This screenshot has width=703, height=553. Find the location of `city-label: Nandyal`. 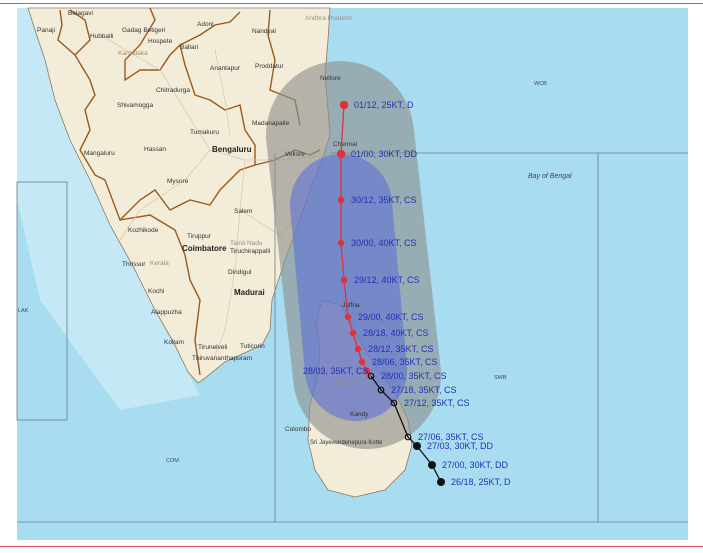

city-label: Nandyal is located at coordinates (264, 31).